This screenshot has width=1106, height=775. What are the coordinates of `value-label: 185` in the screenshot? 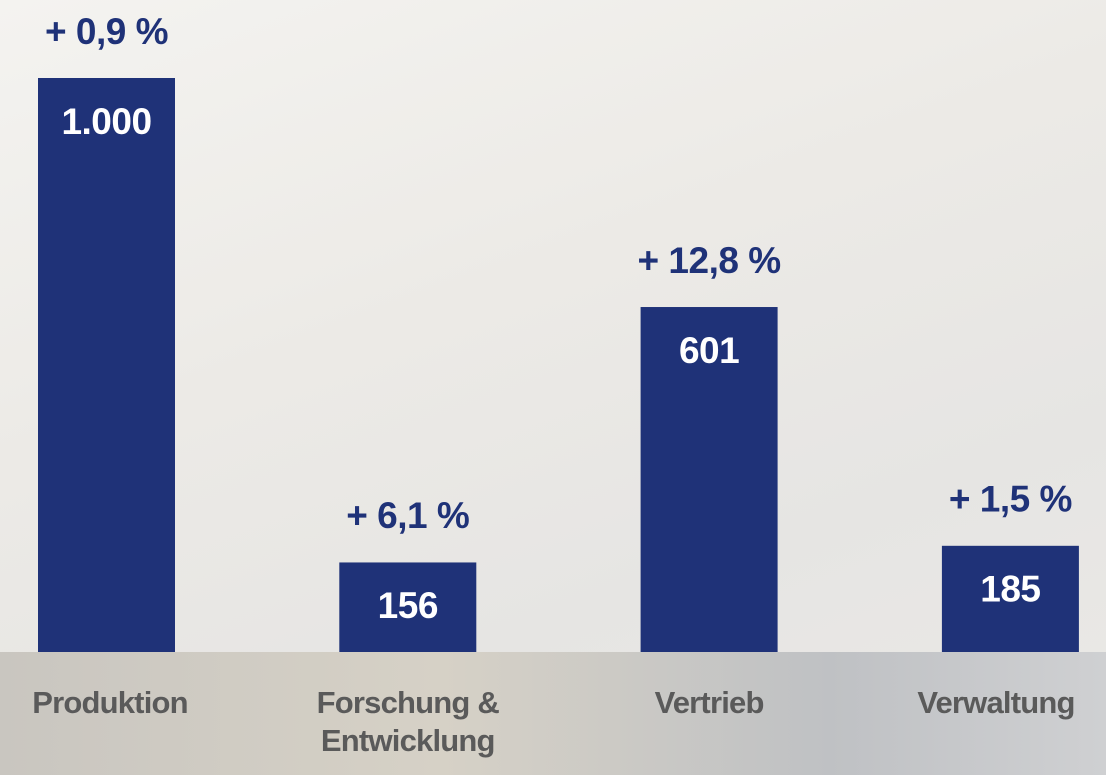 It's located at (1010, 589).